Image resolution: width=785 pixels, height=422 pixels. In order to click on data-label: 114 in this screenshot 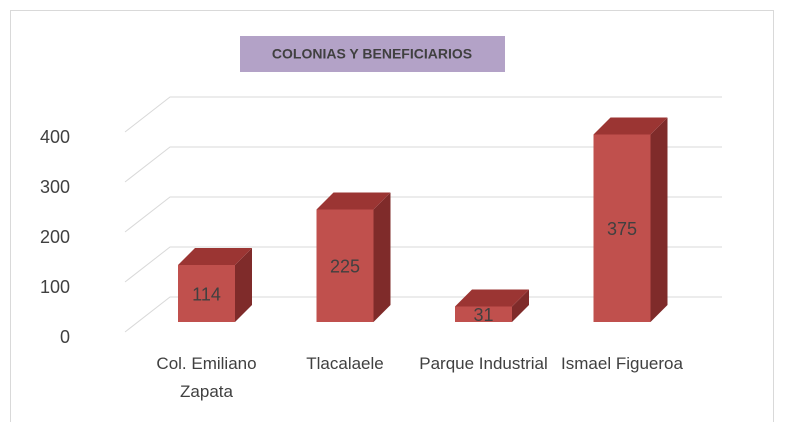, I will do `click(206, 294)`.